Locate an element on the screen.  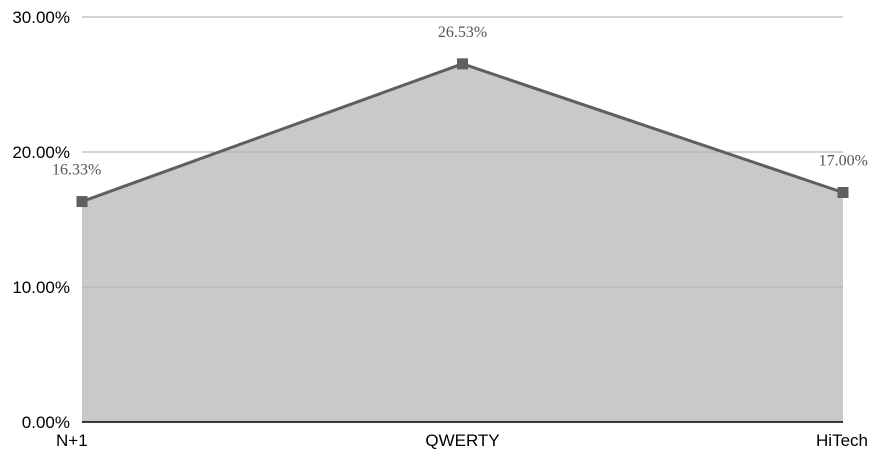
y-axis-tick-labels: 0.00% 10.00% 20.00% 30.00% is located at coordinates (41, 220).